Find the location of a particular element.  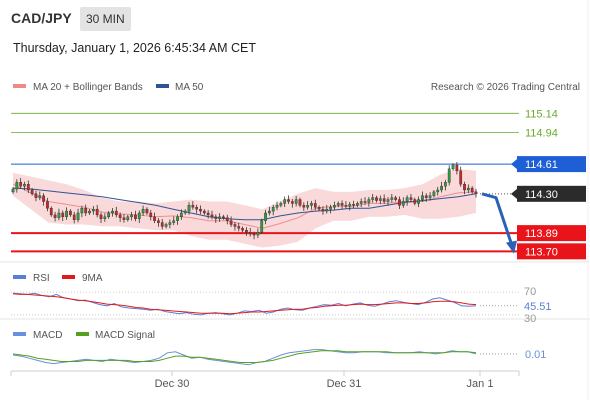

timeframe-button: 30 MIN is located at coordinates (105, 19).